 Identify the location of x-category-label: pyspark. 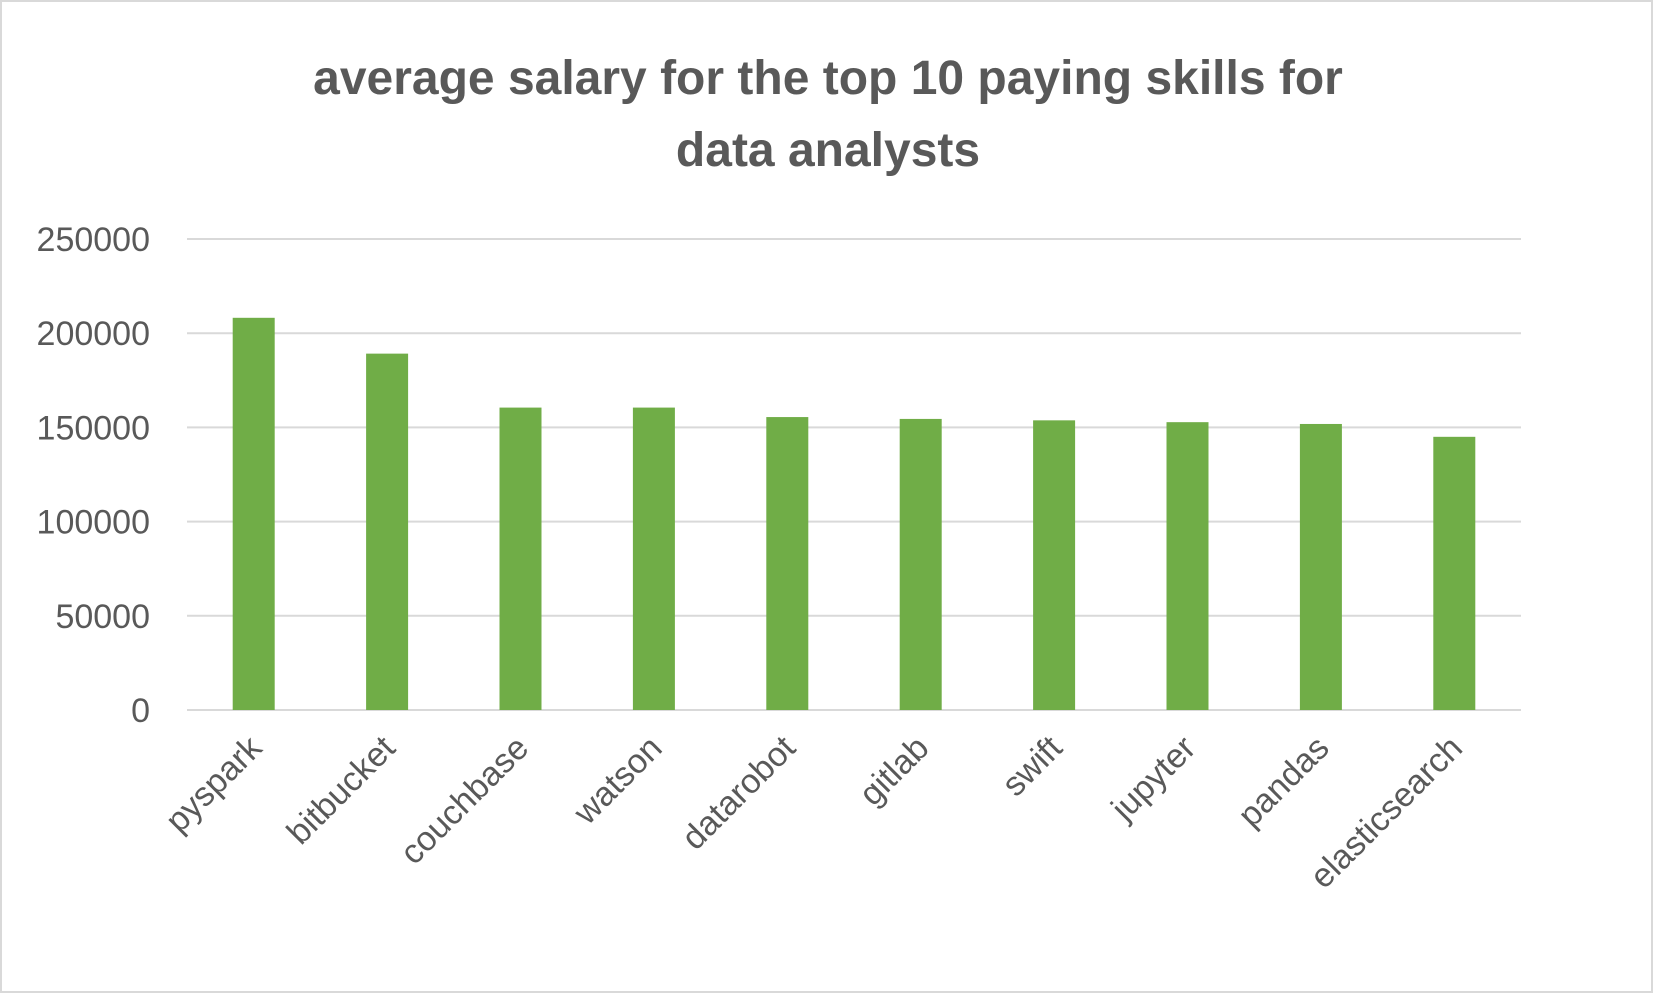
(214, 784).